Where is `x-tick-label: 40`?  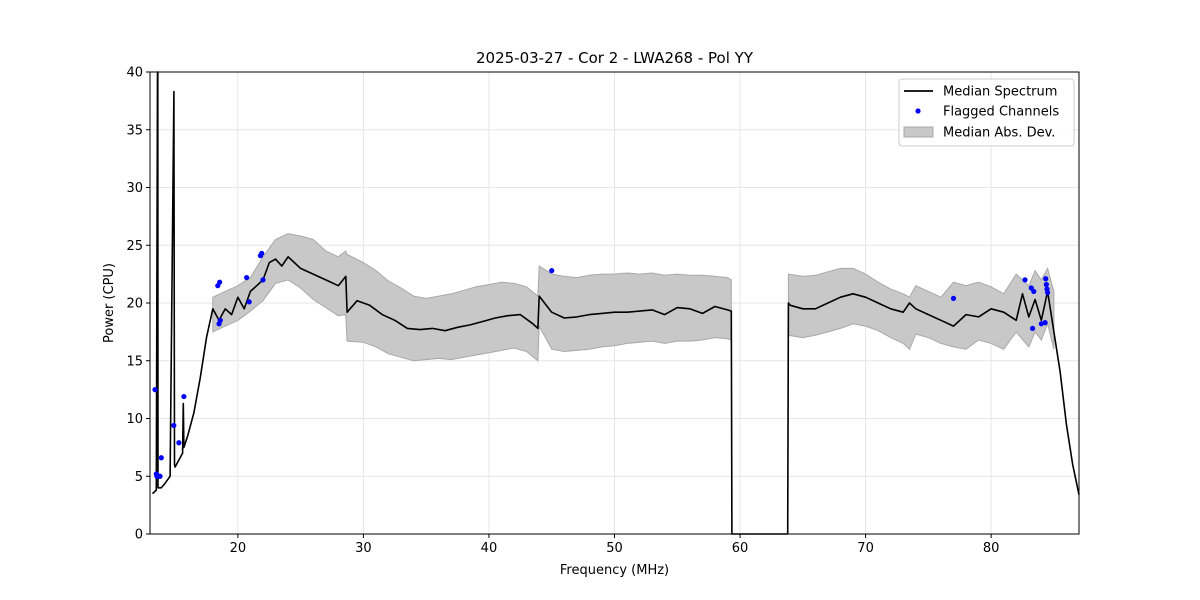
x-tick-label: 40 is located at coordinates (489, 548).